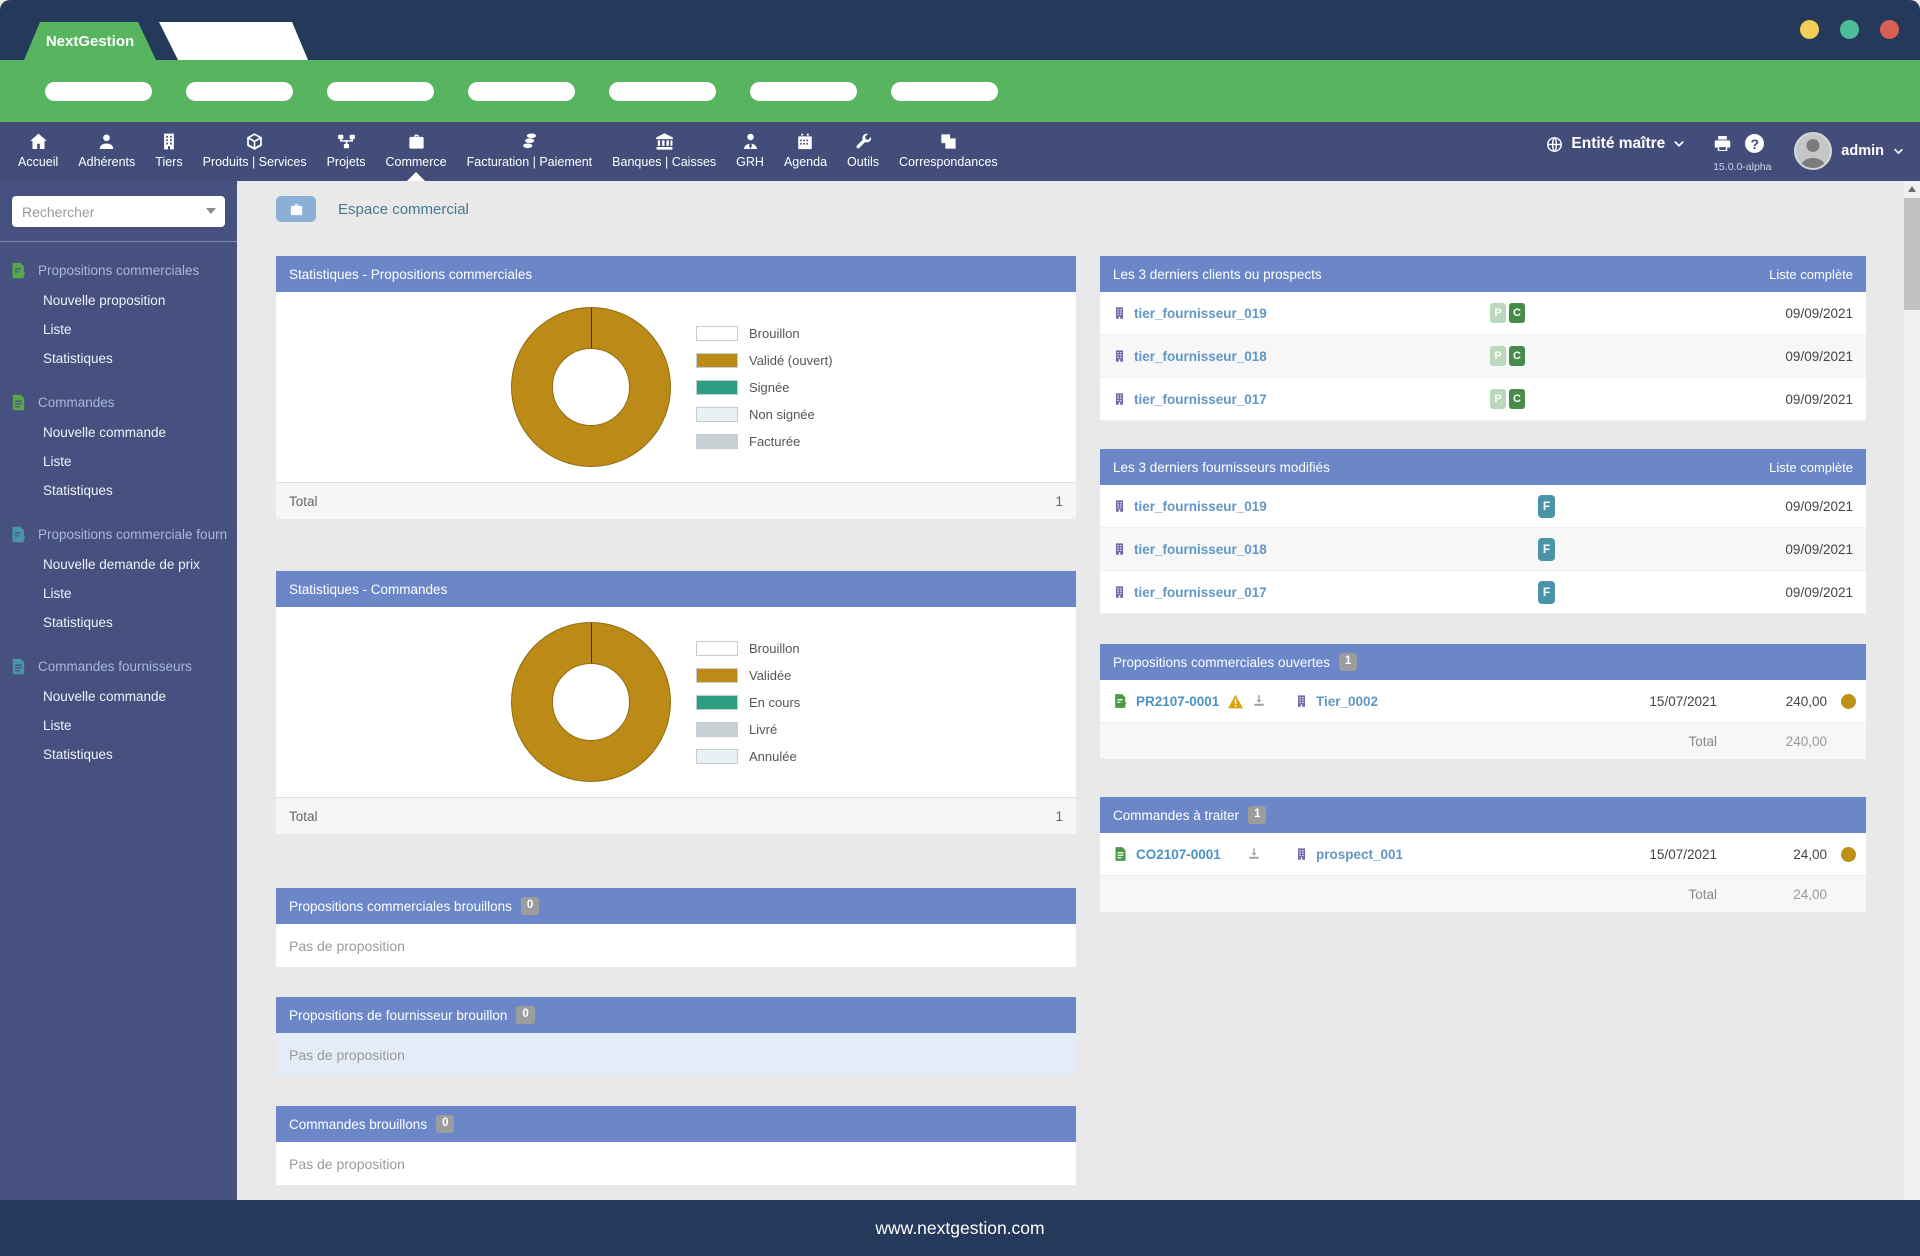 This screenshot has height=1256, width=1920. What do you see at coordinates (1849, 151) in the screenshot?
I see `user-menu: admin` at bounding box center [1849, 151].